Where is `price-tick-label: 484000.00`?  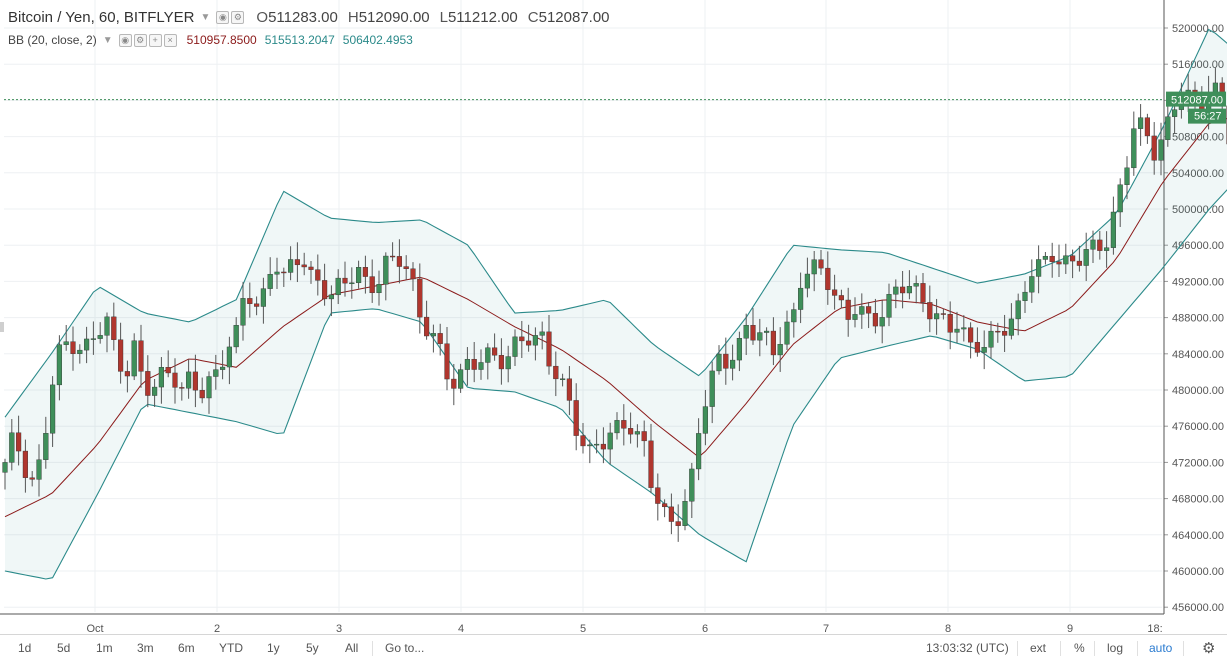
price-tick-label: 484000.00 is located at coordinates (1198, 355).